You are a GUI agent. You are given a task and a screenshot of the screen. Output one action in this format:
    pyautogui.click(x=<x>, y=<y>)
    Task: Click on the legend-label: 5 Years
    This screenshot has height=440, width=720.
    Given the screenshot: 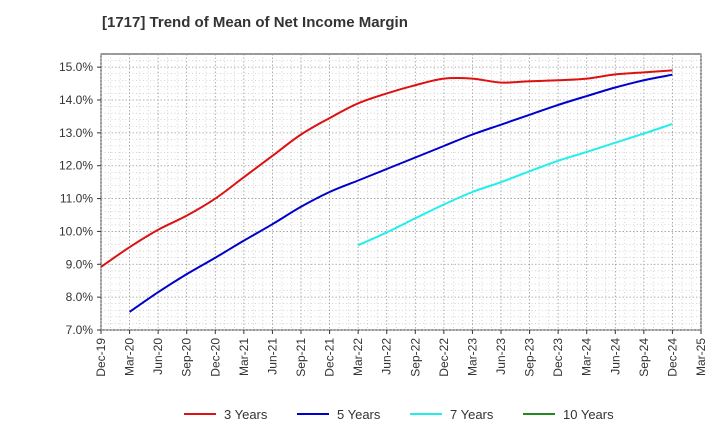 What is the action you would take?
    pyautogui.click(x=359, y=414)
    